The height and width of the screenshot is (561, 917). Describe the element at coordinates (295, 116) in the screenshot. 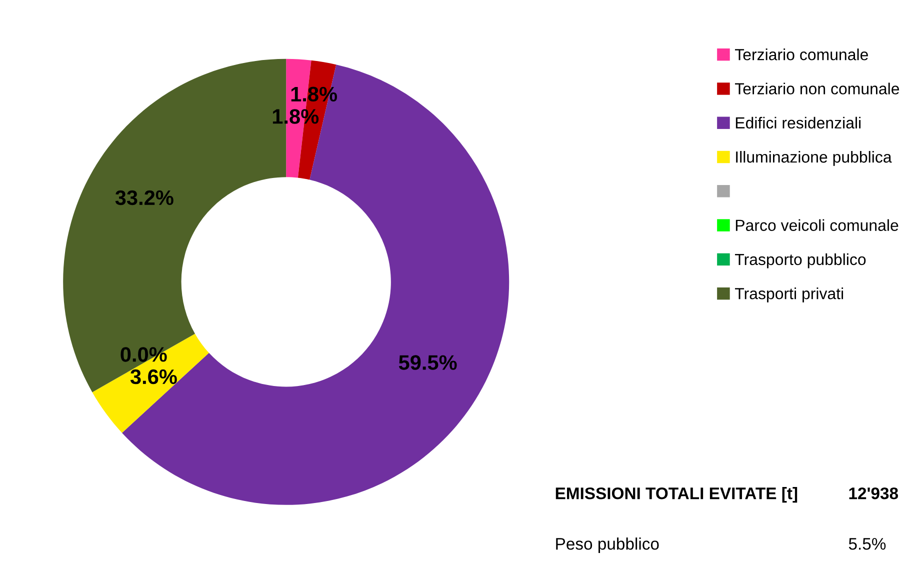

I see `data-label: 1.8%` at that location.